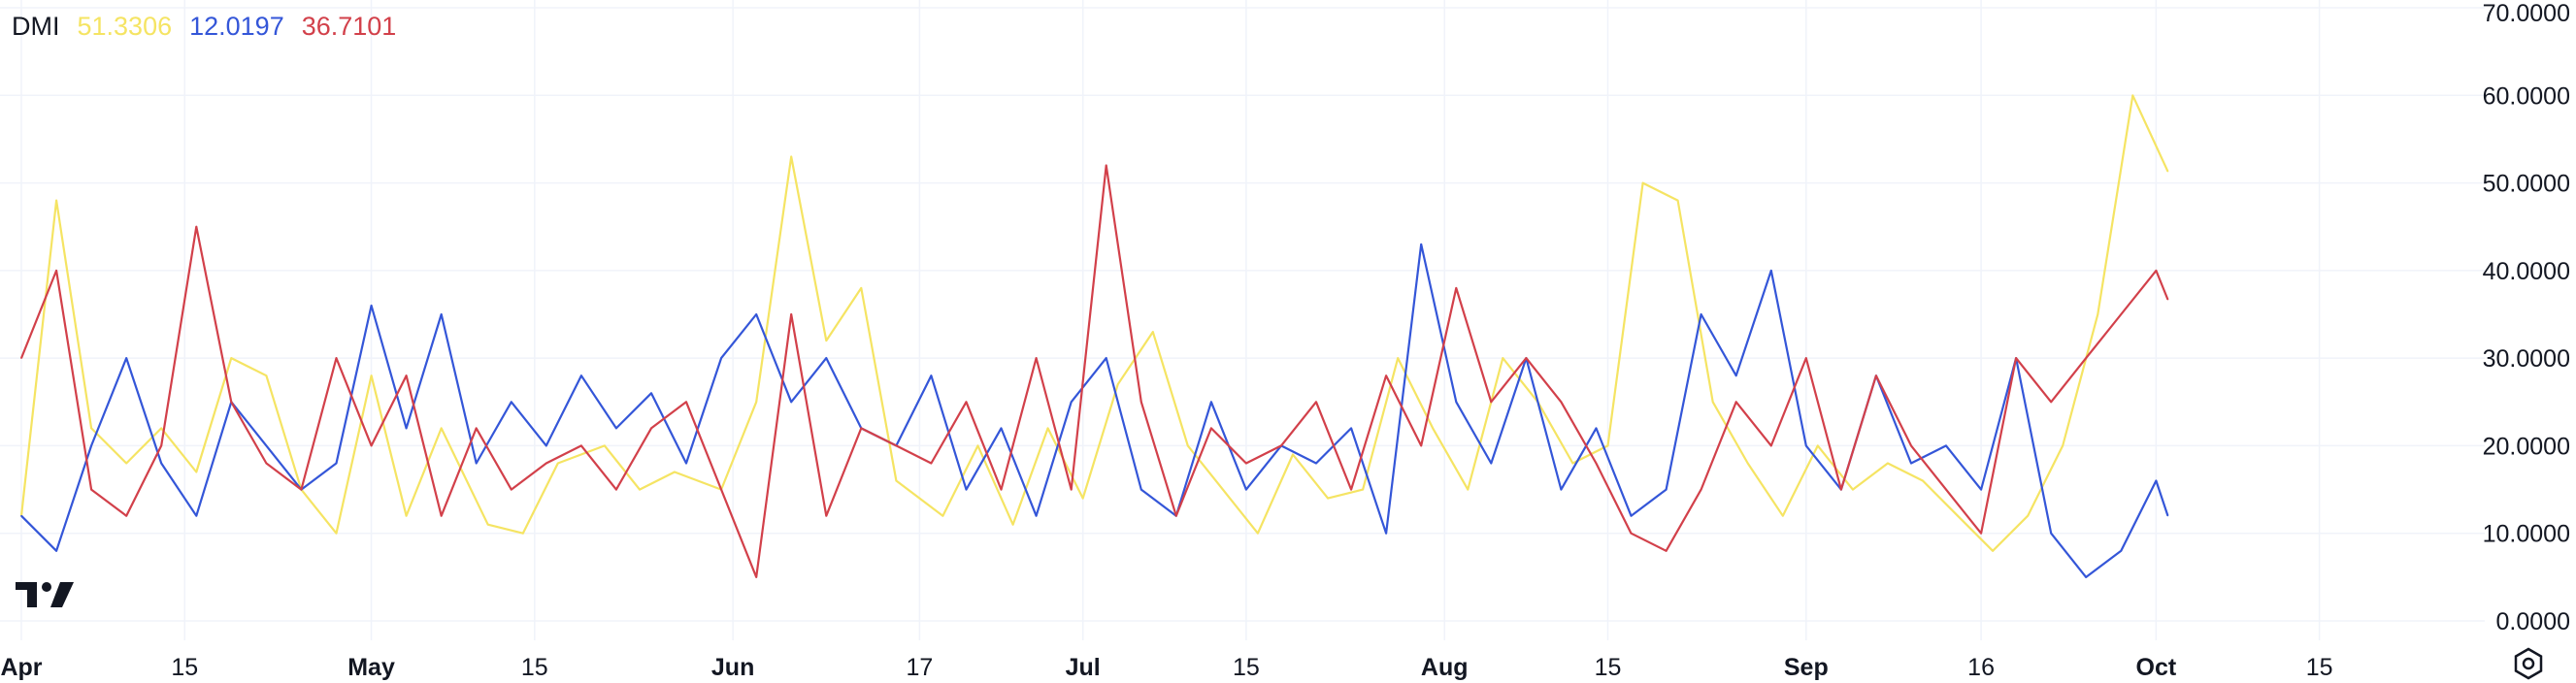  Describe the element at coordinates (371, 667) in the screenshot. I see `x-tick-label: May` at that location.